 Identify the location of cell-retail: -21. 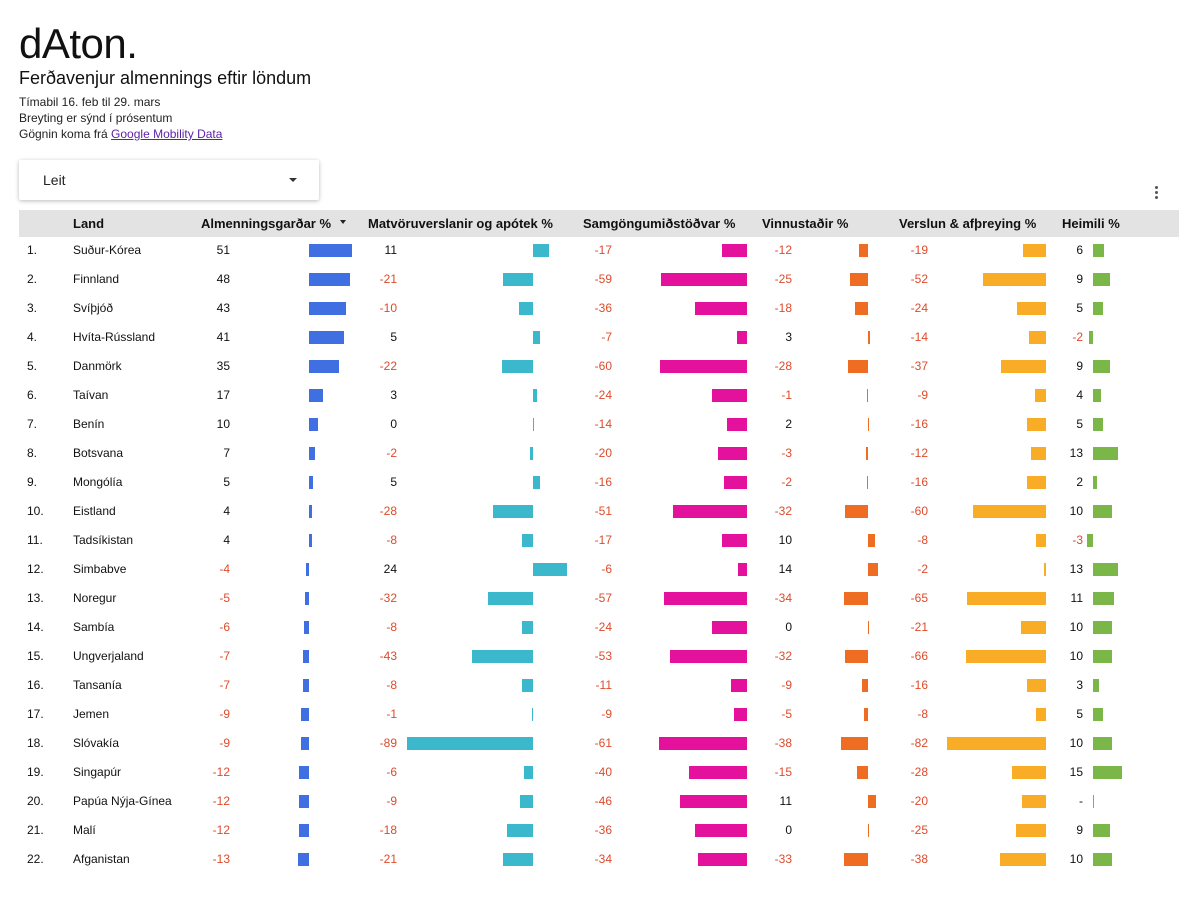
(919, 627).